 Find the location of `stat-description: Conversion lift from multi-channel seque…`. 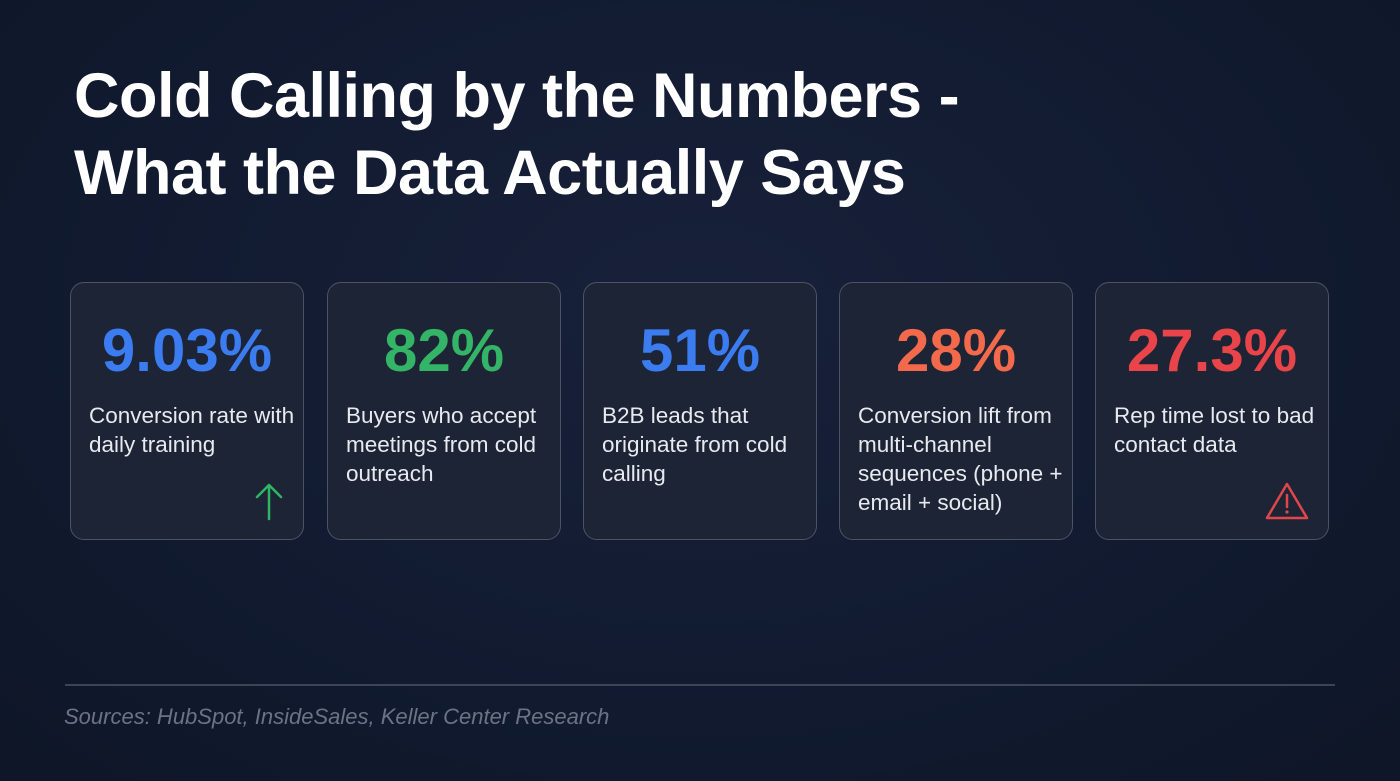

stat-description: Conversion lift from multi-channel seque… is located at coordinates (960, 459).